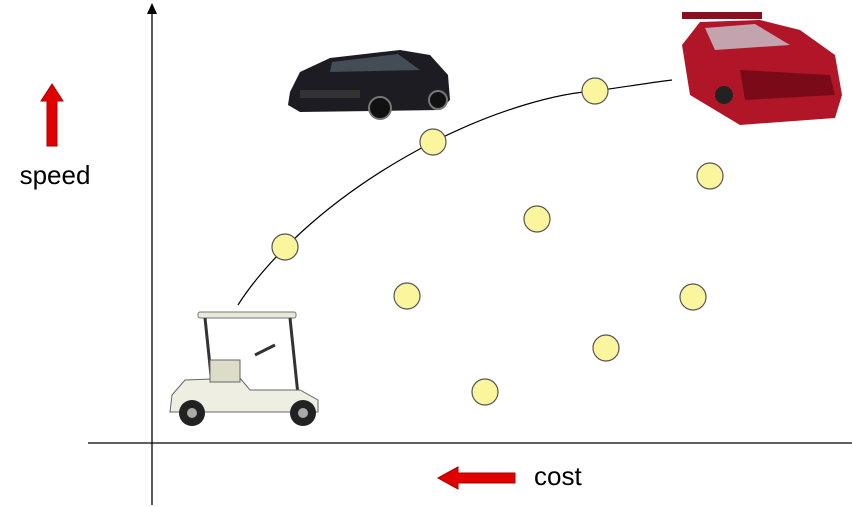 The image size is (852, 507). I want to click on x-axis-label: cost, so click(558, 476).